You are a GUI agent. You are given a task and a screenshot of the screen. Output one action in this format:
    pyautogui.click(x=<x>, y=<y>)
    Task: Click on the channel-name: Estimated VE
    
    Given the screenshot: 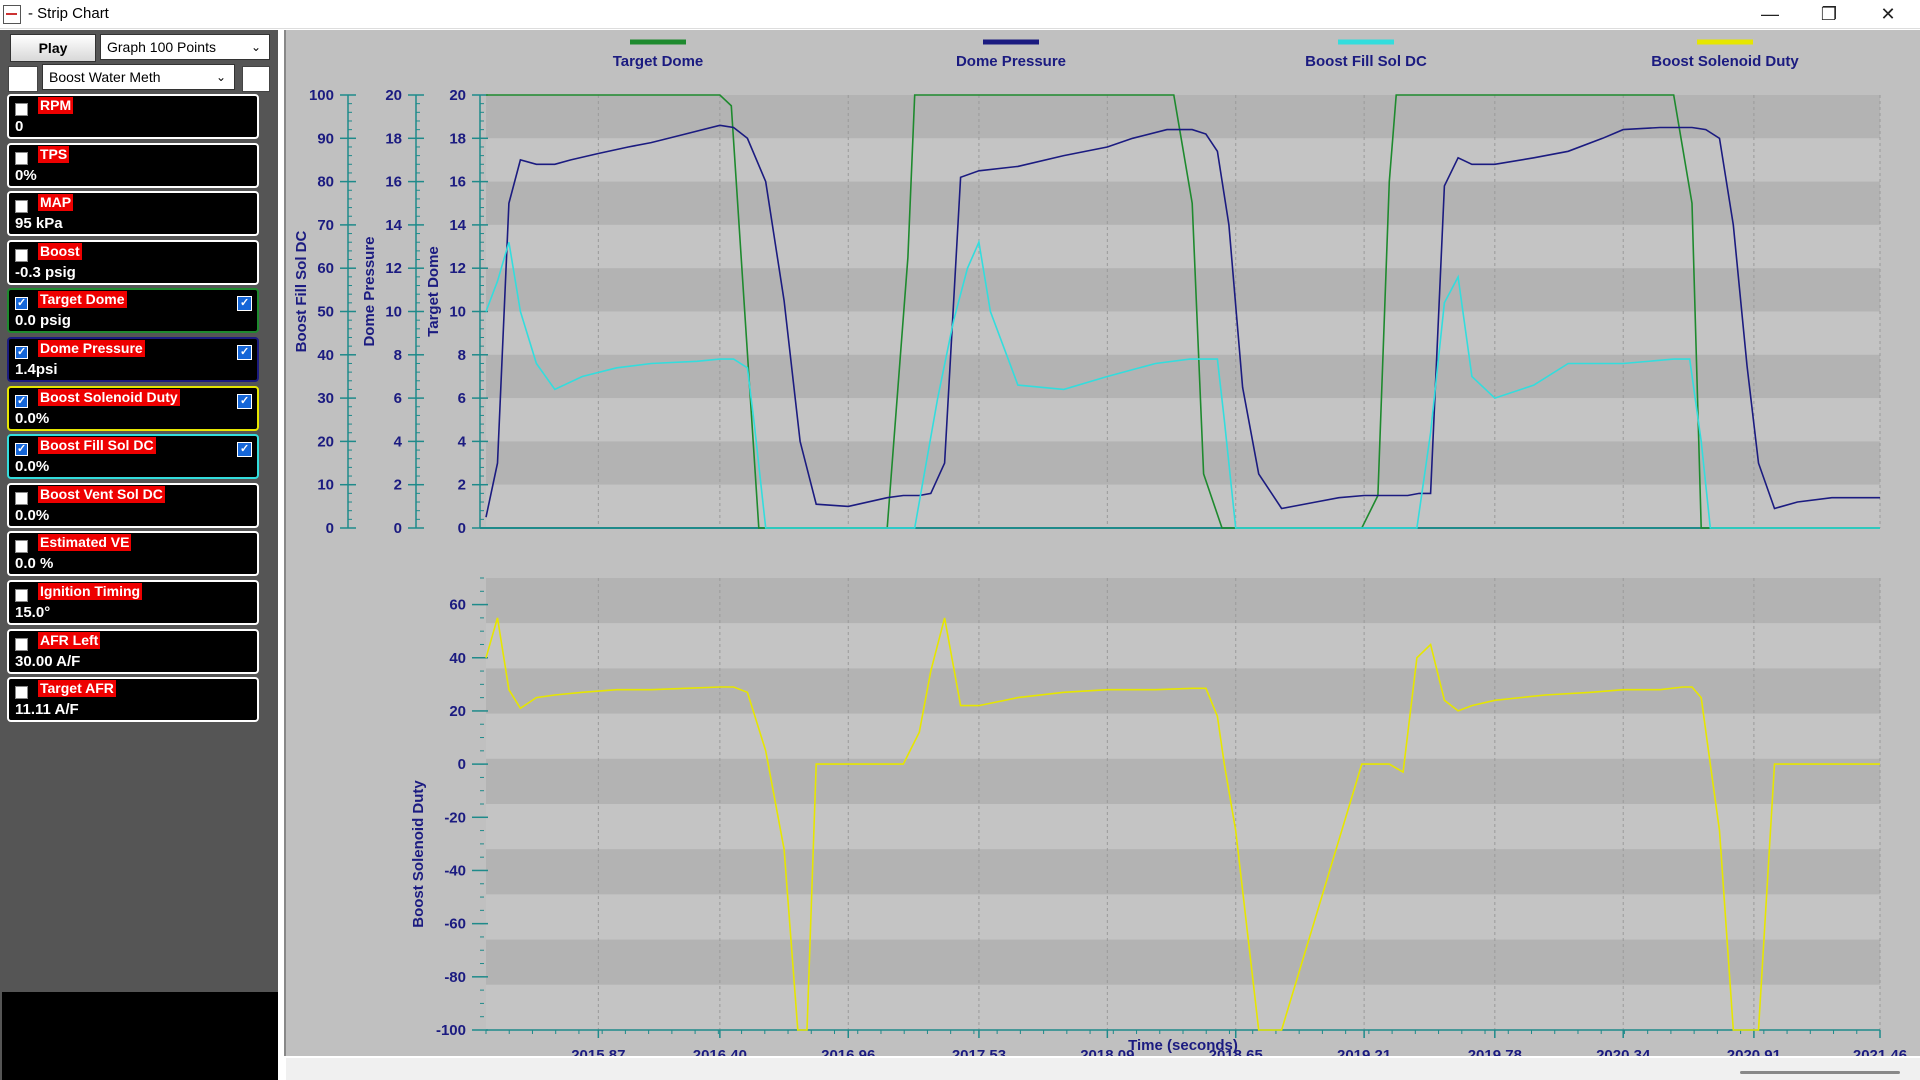 What is the action you would take?
    pyautogui.click(x=85, y=543)
    